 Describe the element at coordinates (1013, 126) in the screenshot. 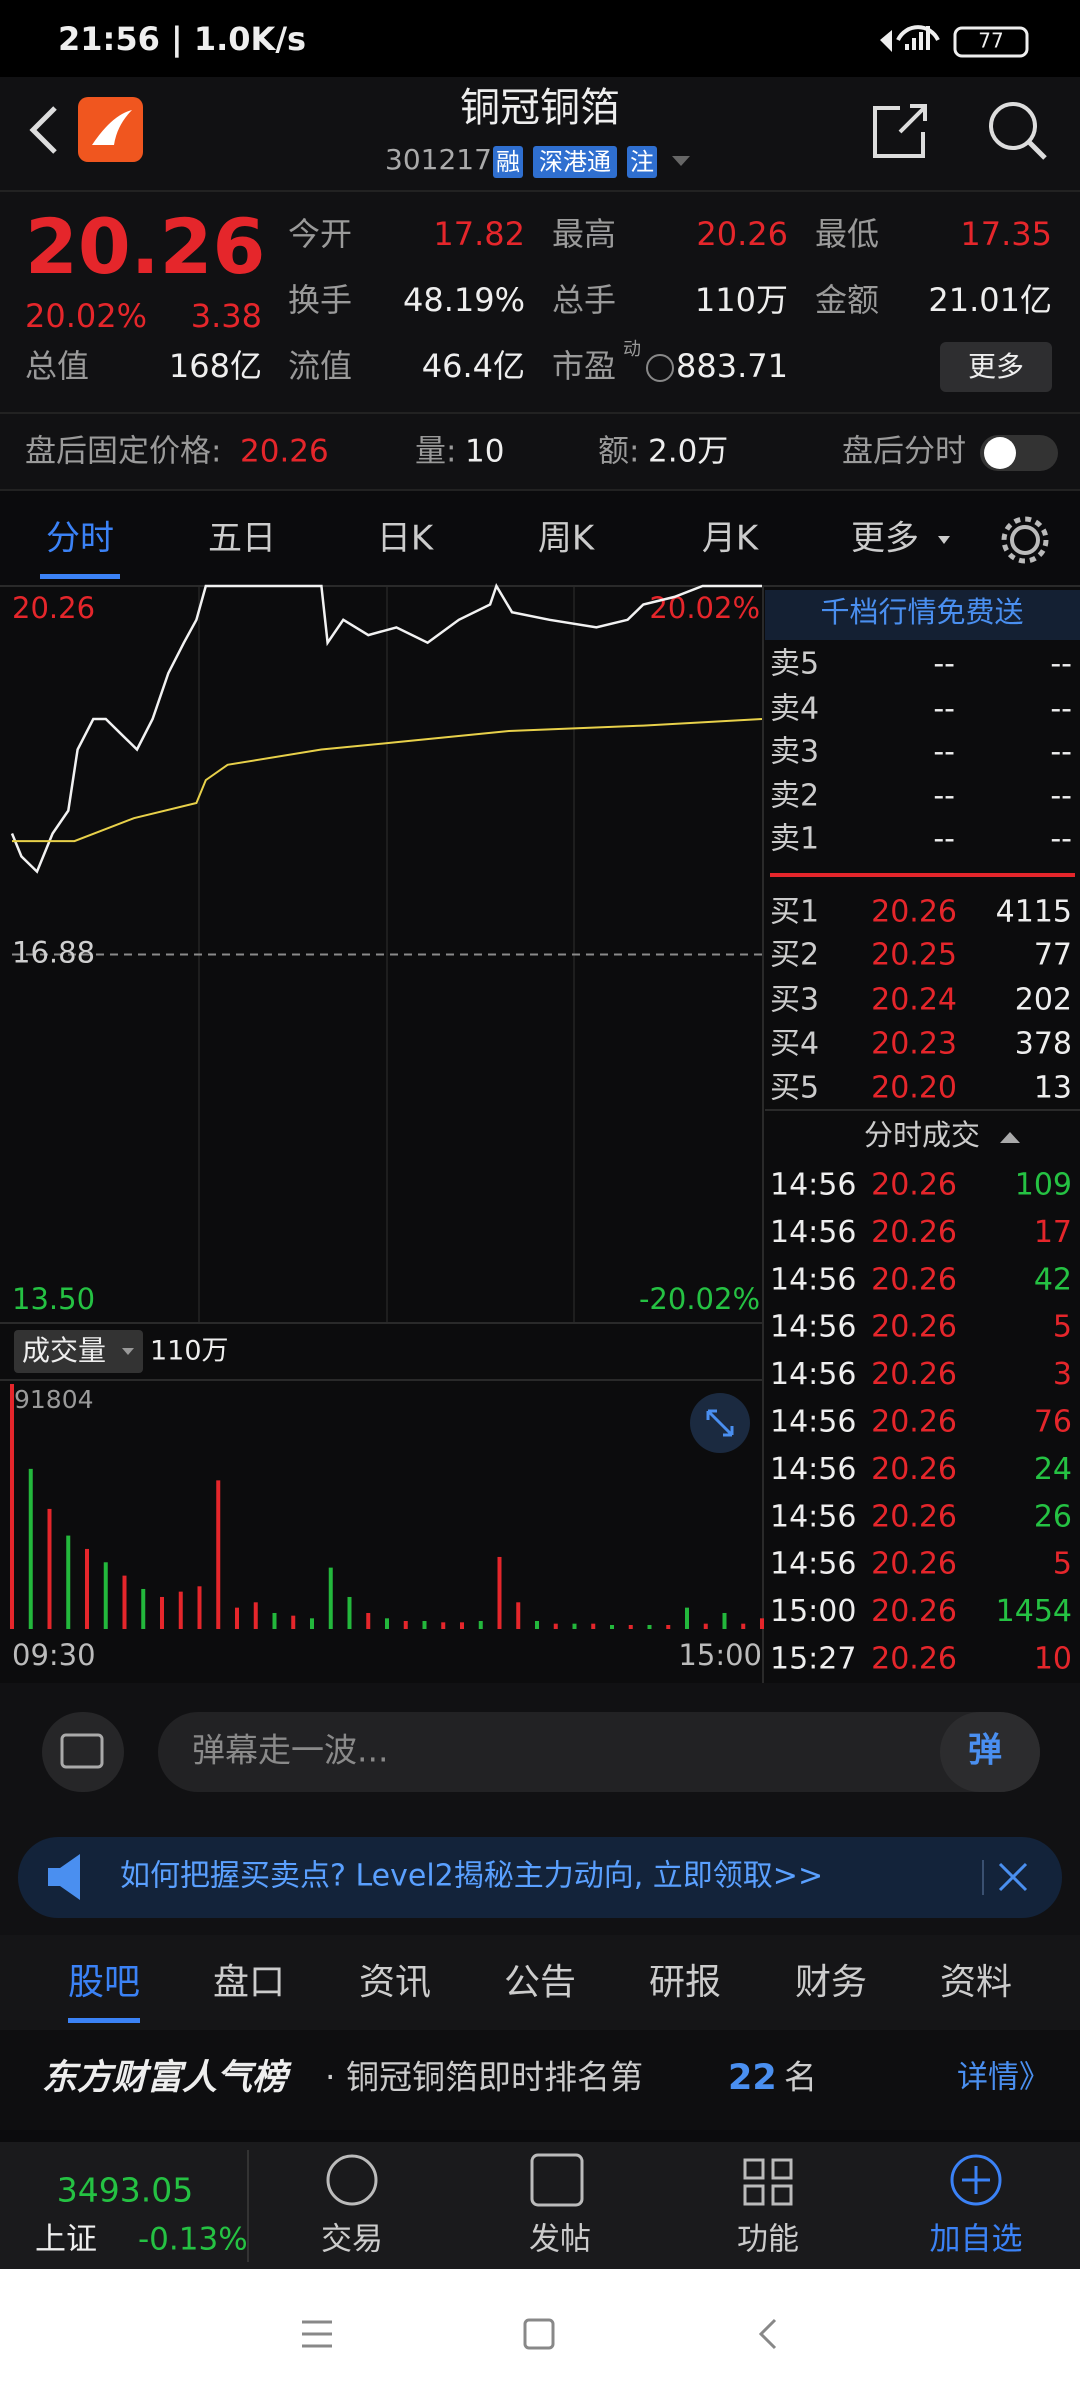

I see `search-button` at that location.